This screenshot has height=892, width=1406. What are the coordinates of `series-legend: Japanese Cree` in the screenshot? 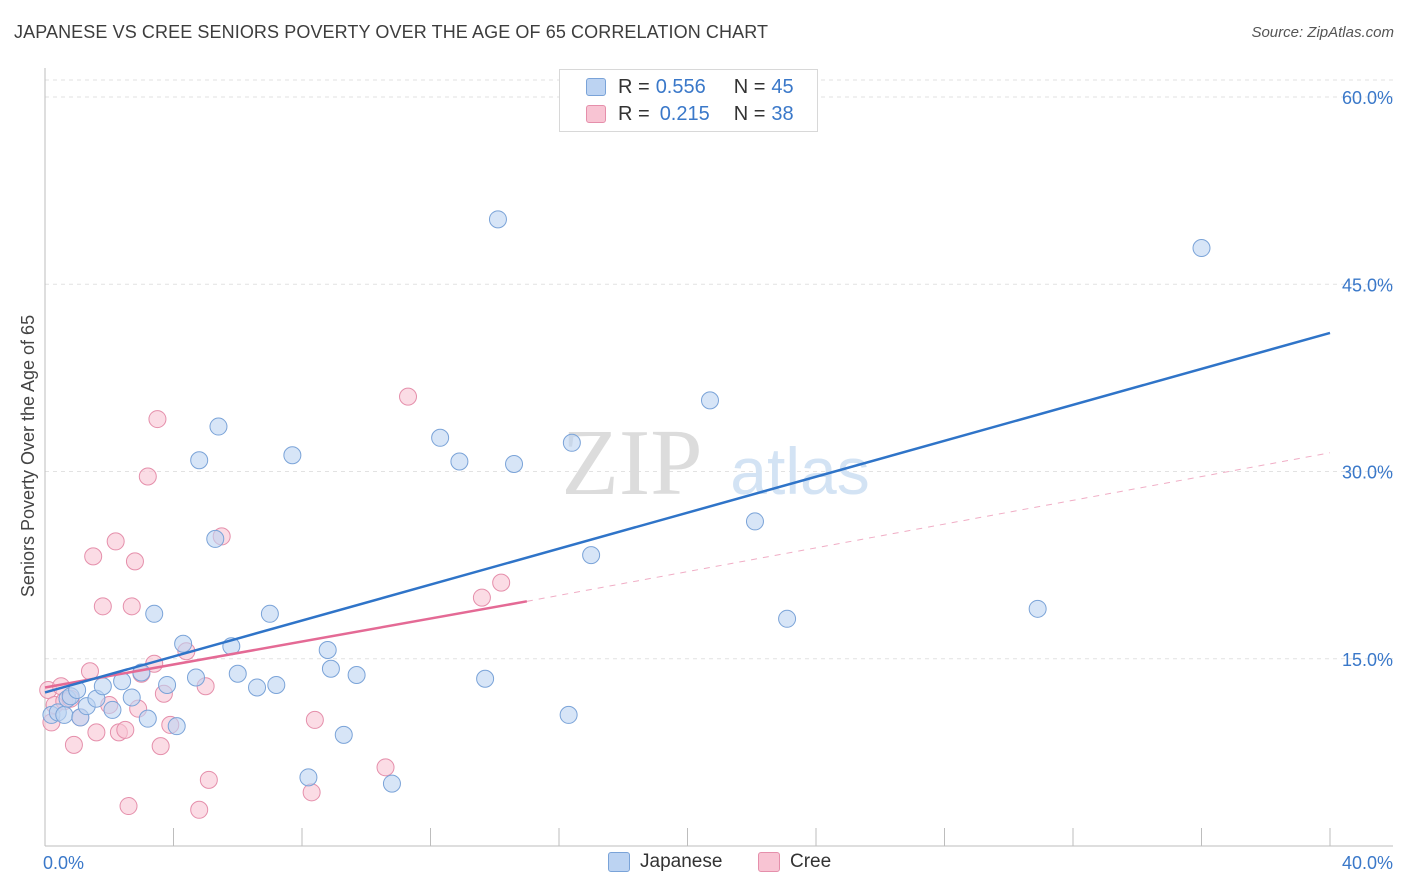 It's located at (703, 864).